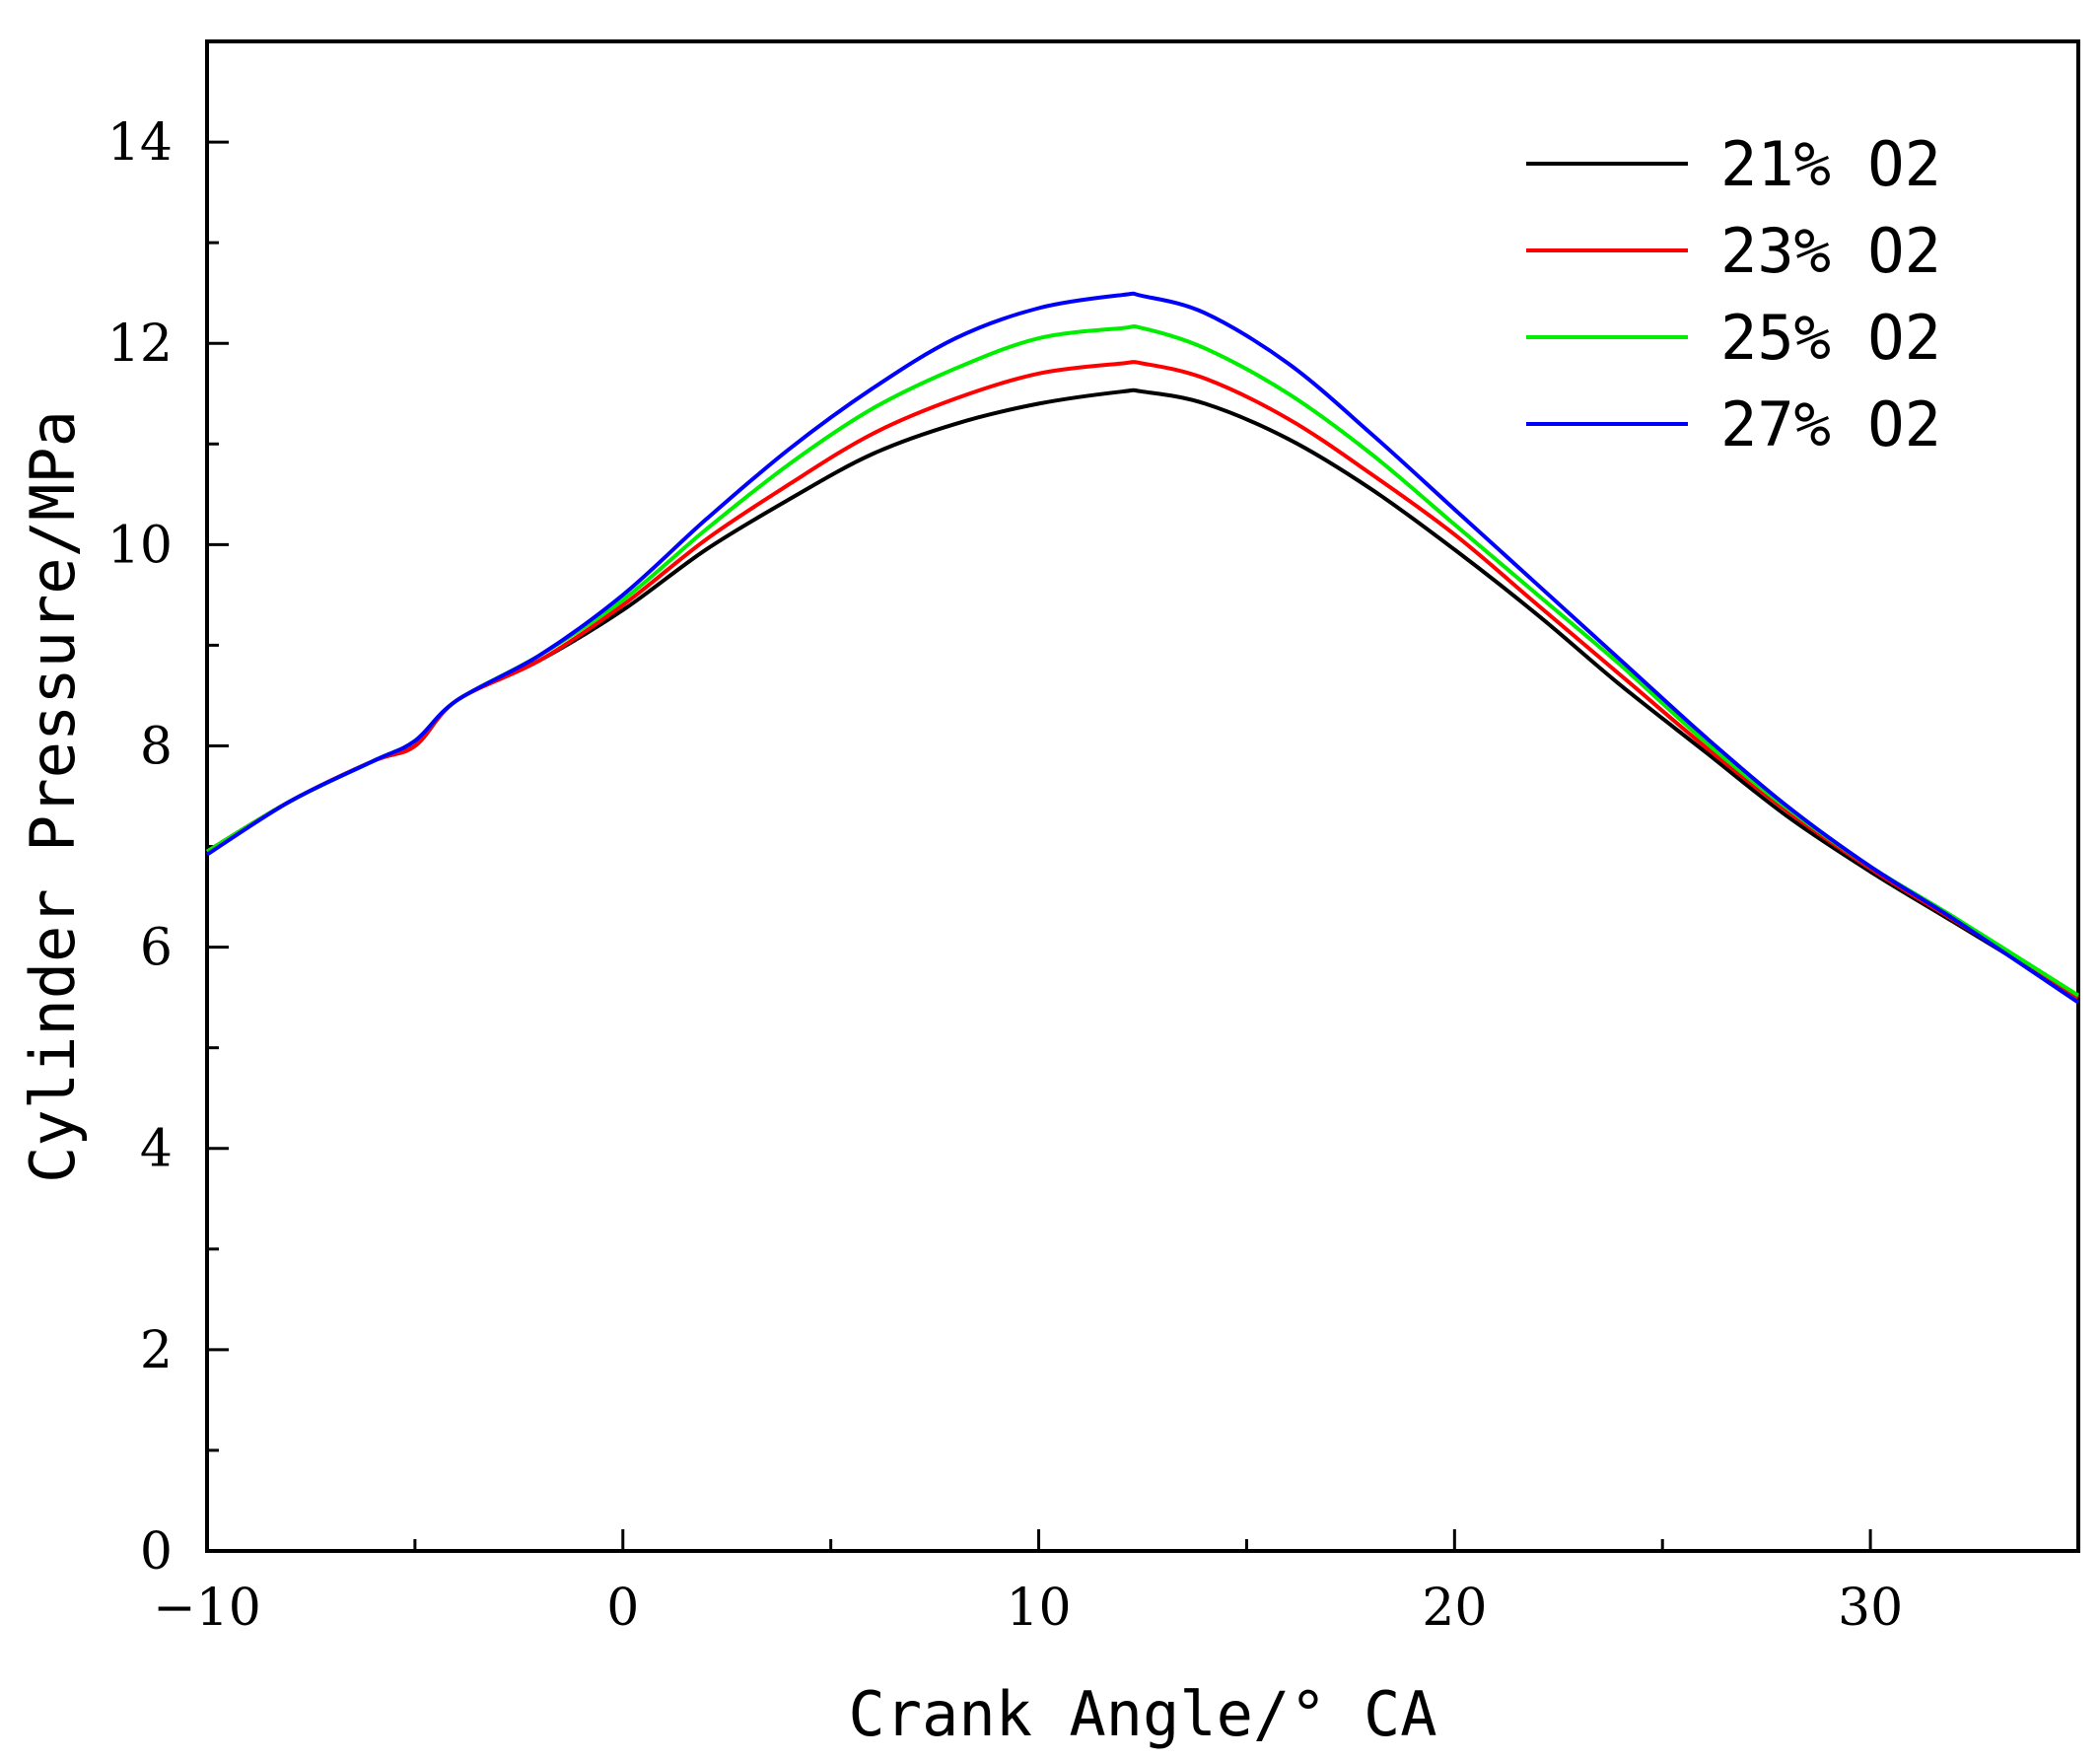 The image size is (2100, 1759). What do you see at coordinates (1142, 1714) in the screenshot?
I see `x-axis-title: Crank Angle/° CA` at bounding box center [1142, 1714].